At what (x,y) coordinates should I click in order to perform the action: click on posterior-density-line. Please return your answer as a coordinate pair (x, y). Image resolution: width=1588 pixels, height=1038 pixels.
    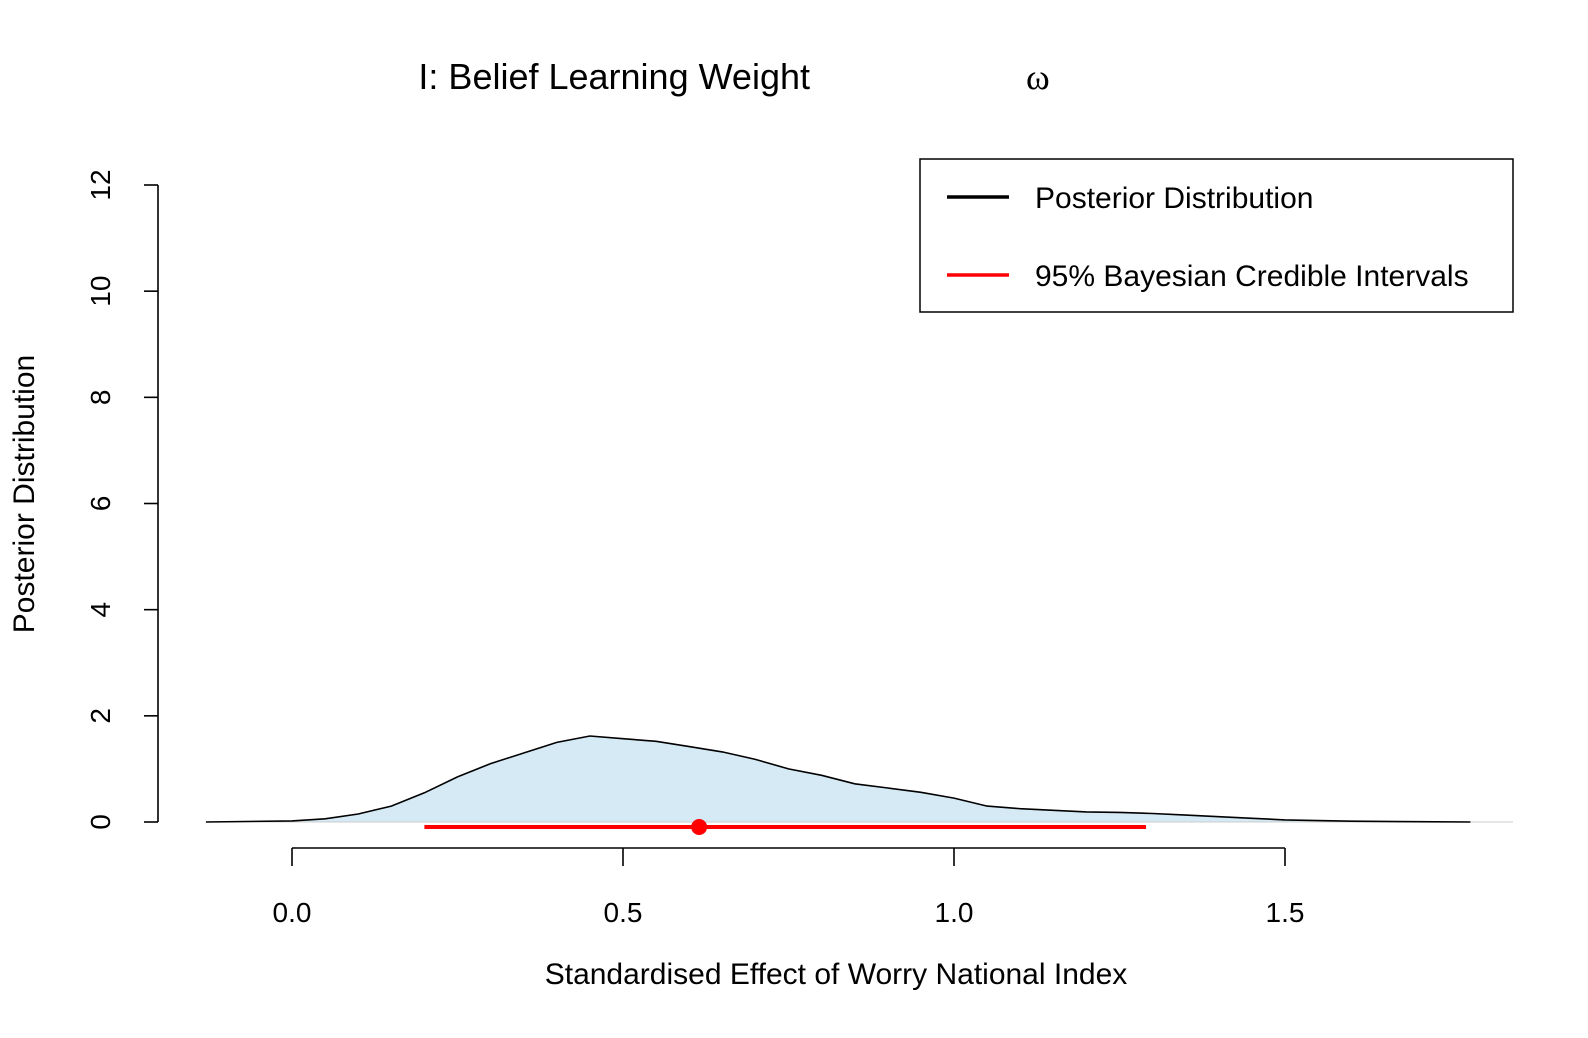
    Looking at the image, I should click on (838, 779).